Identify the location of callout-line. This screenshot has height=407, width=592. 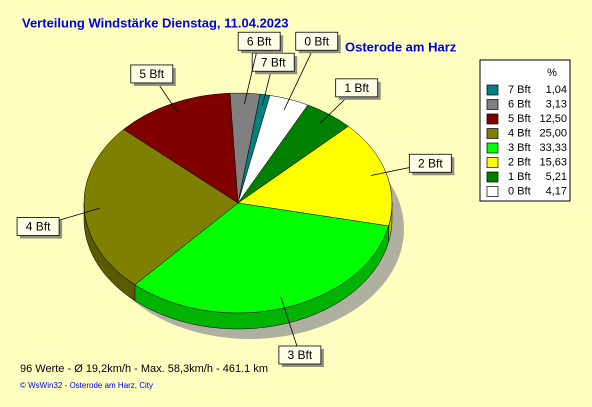
(290, 326).